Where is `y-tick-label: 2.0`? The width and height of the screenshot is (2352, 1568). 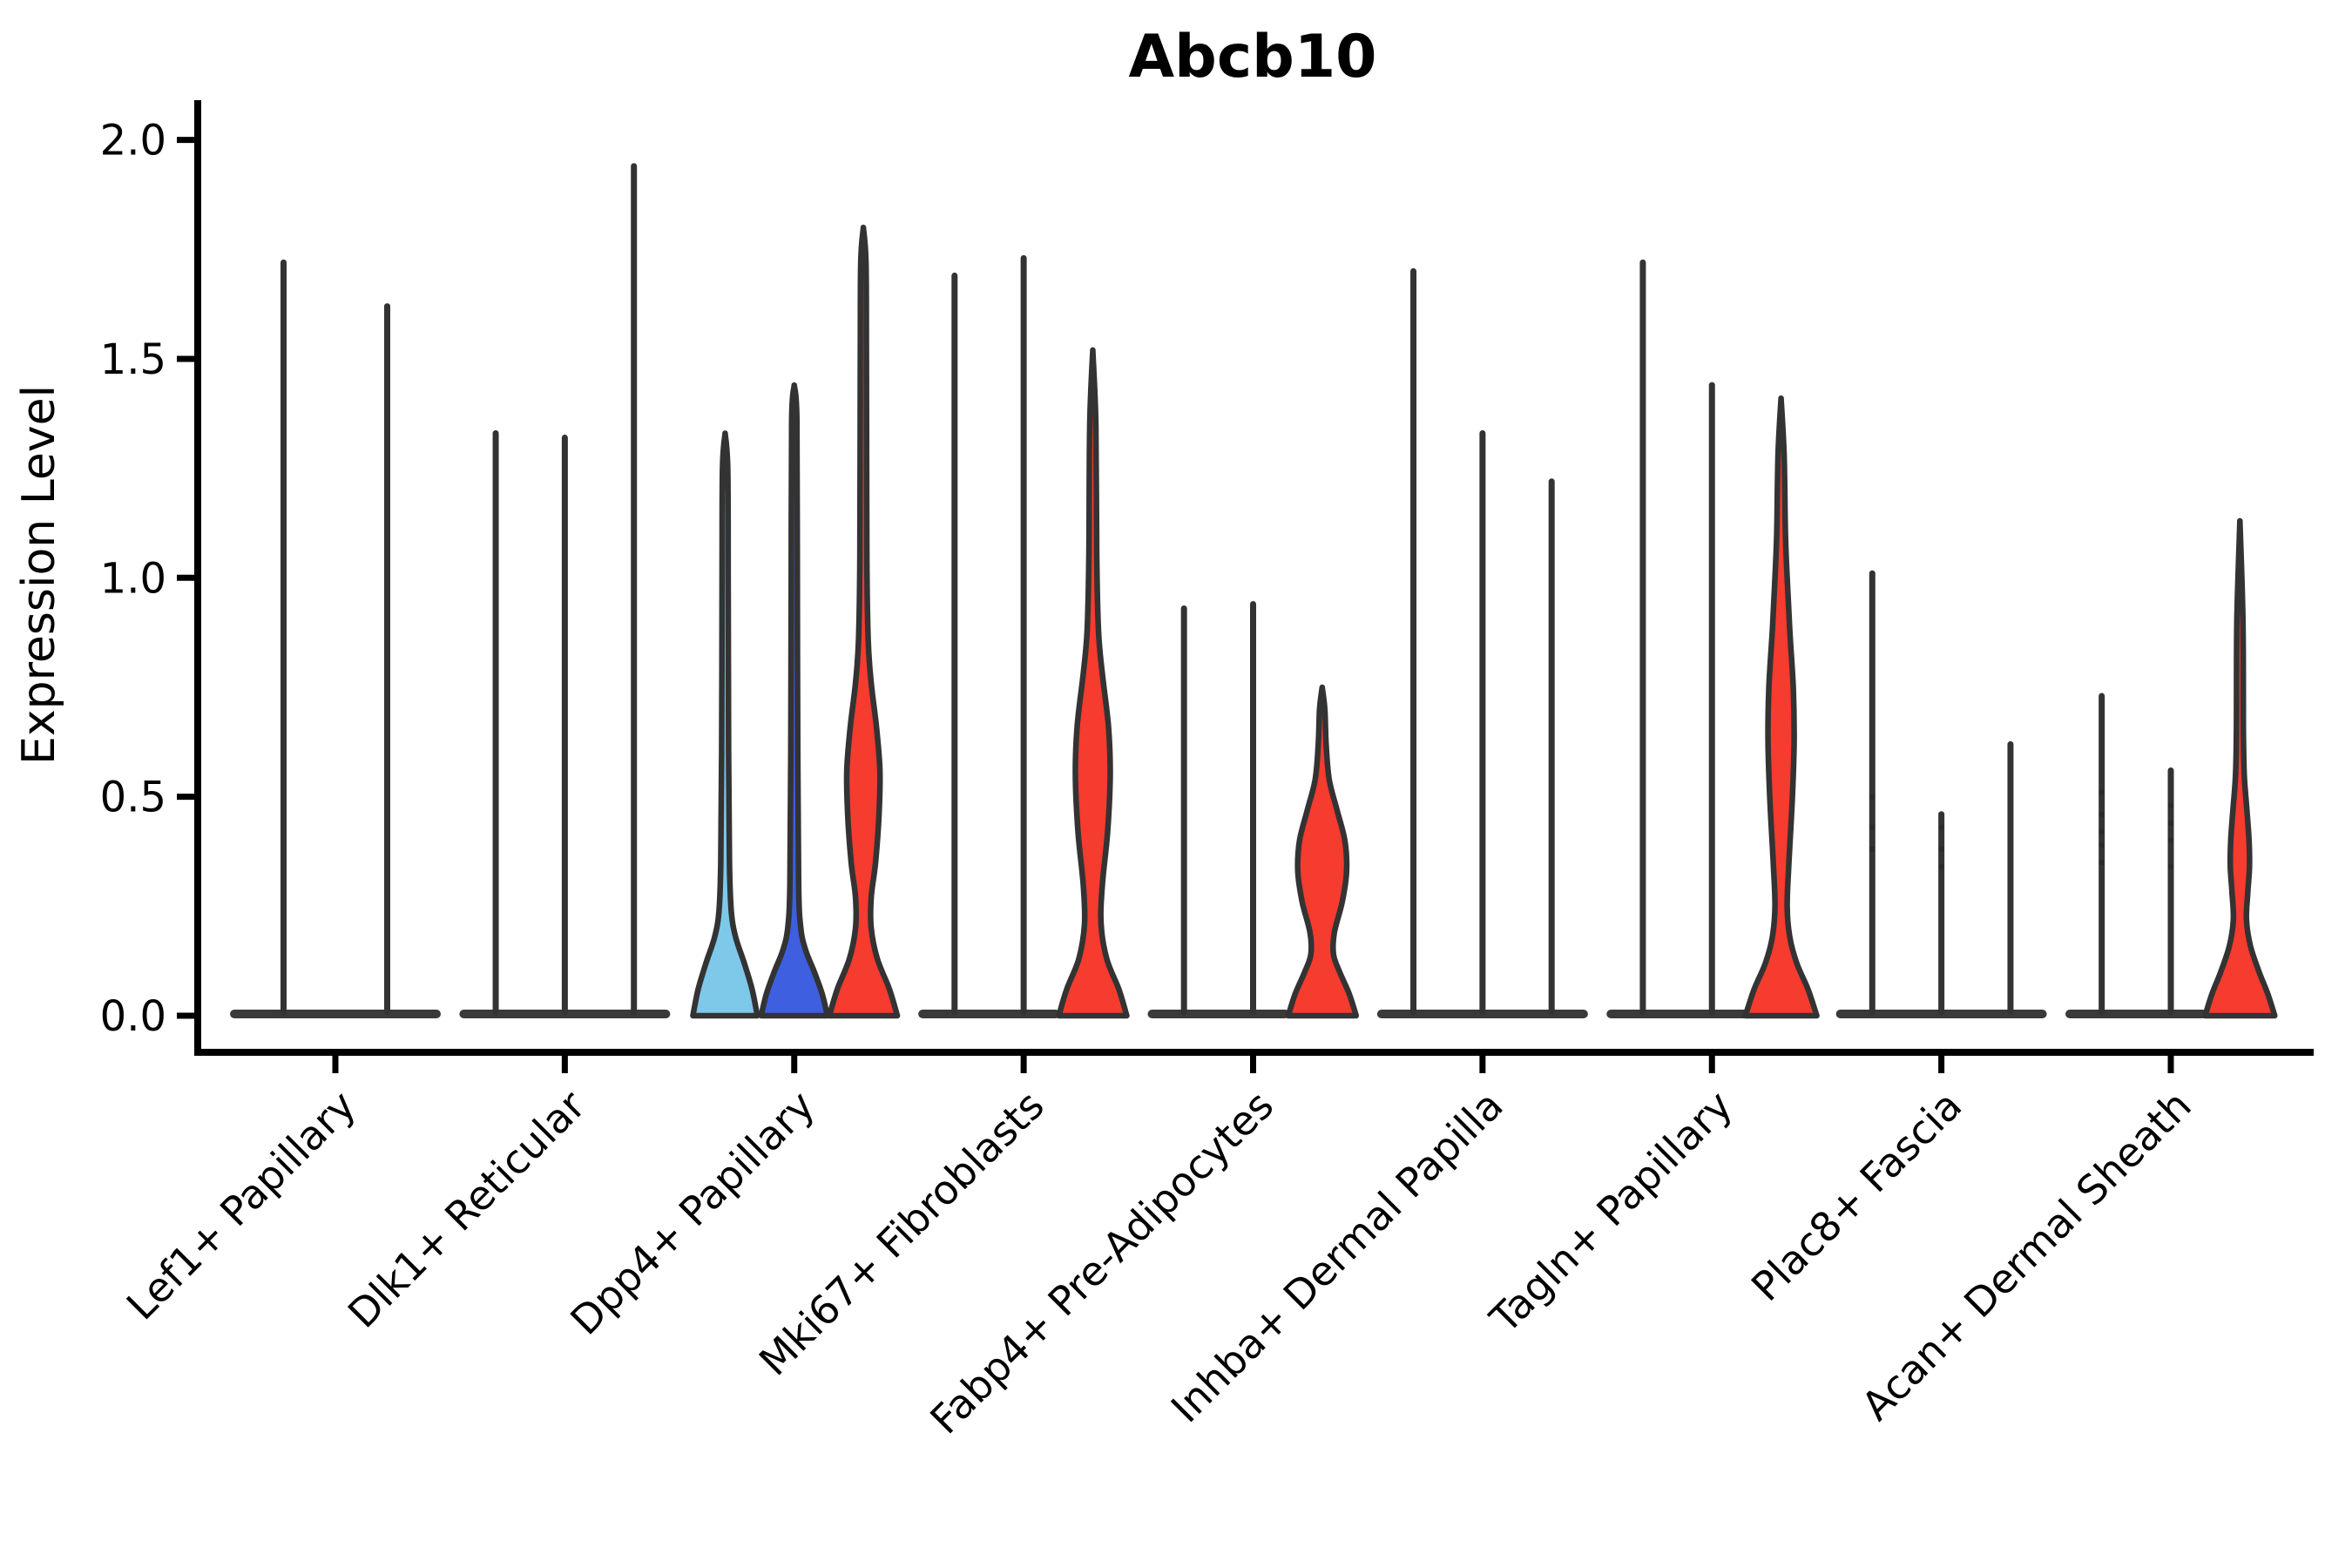
y-tick-label: 2.0 is located at coordinates (133, 141).